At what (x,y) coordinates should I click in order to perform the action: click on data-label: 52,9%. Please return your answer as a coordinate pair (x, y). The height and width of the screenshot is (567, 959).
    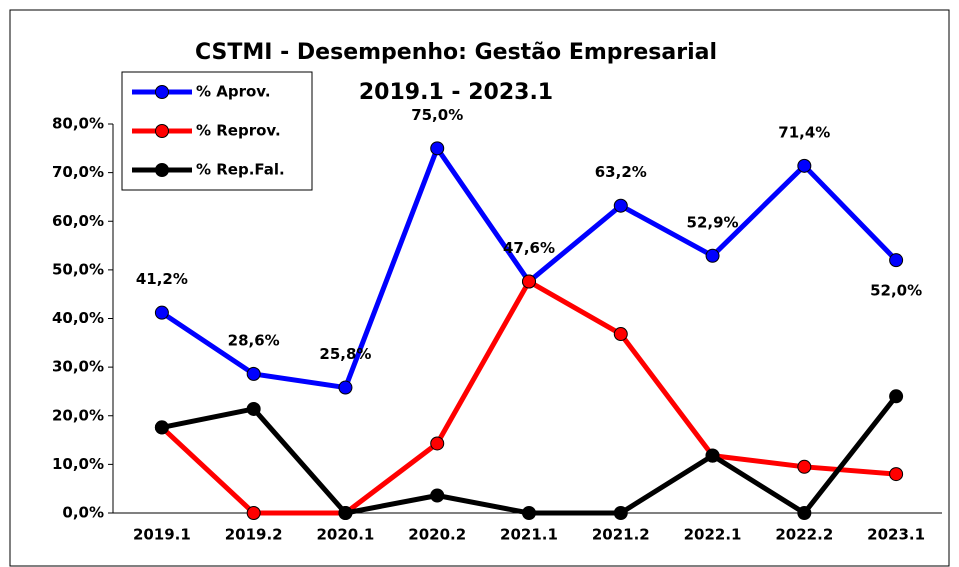
    Looking at the image, I should click on (713, 222).